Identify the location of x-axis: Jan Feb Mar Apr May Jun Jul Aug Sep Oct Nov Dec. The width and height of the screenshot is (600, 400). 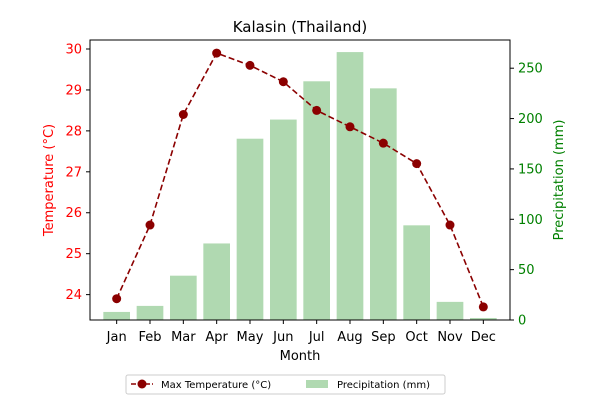
(301, 332).